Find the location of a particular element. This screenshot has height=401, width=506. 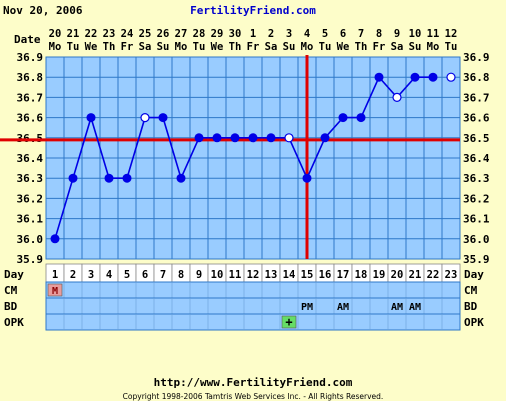

day-row-label-right: Day is located at coordinates (474, 274).